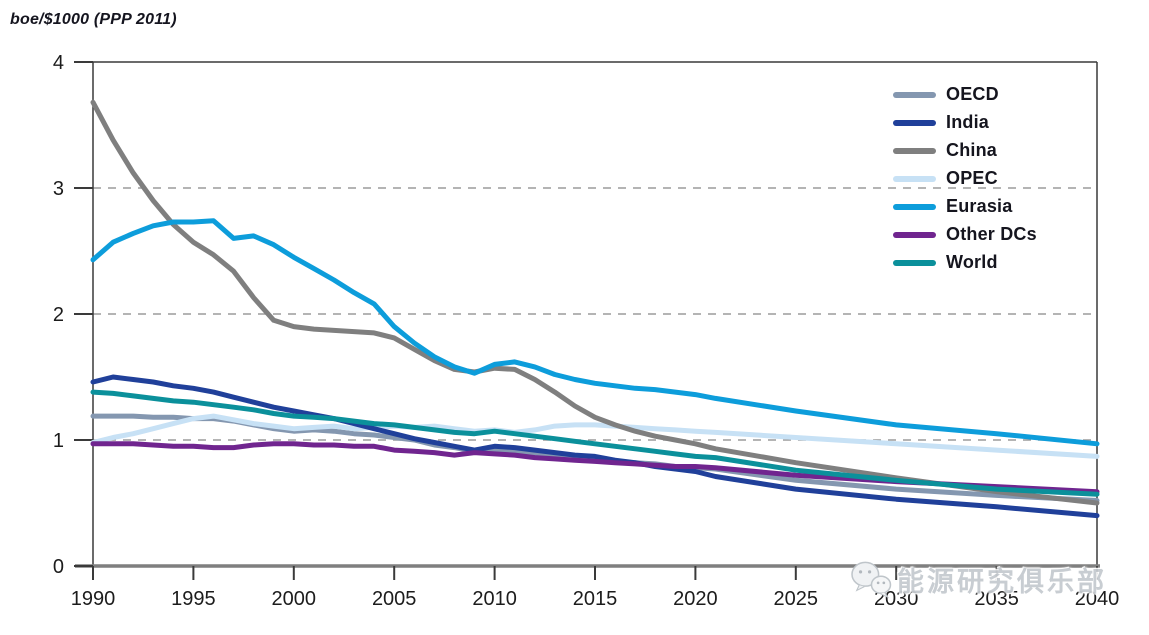 The width and height of the screenshot is (1149, 635). What do you see at coordinates (58, 63) in the screenshot?
I see `y-tick-label-4: 4` at bounding box center [58, 63].